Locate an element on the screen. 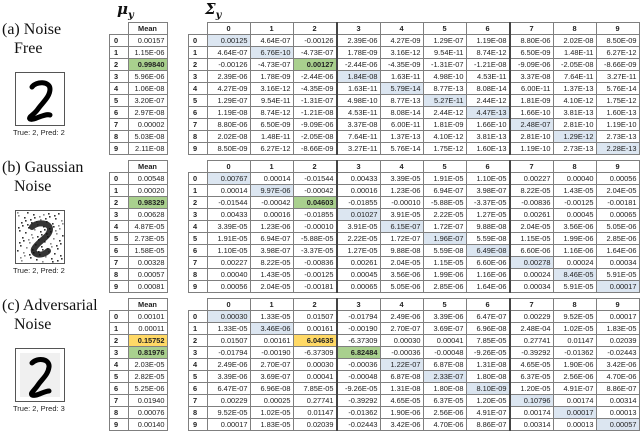 This screenshot has width=640, height=433. mean-row: 2 0.98329 is located at coordinates (138, 202).